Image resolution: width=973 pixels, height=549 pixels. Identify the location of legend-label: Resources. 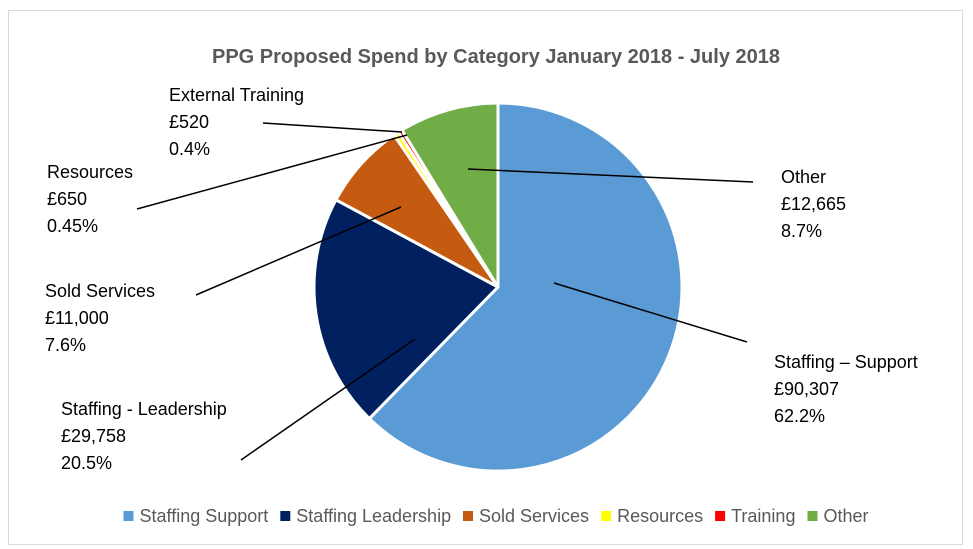
(660, 516).